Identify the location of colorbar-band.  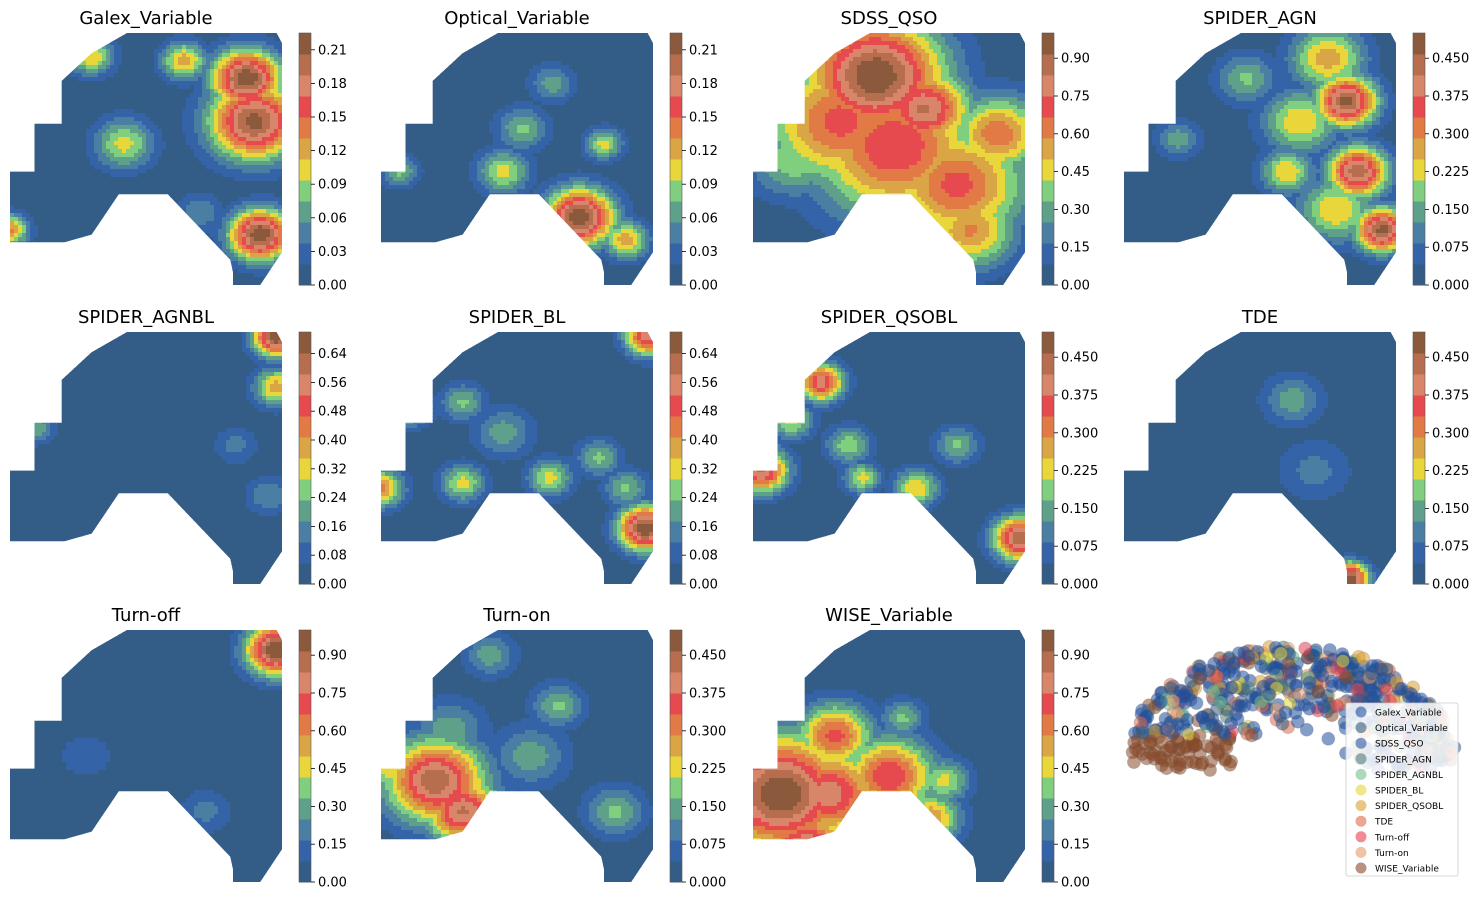
(305, 191).